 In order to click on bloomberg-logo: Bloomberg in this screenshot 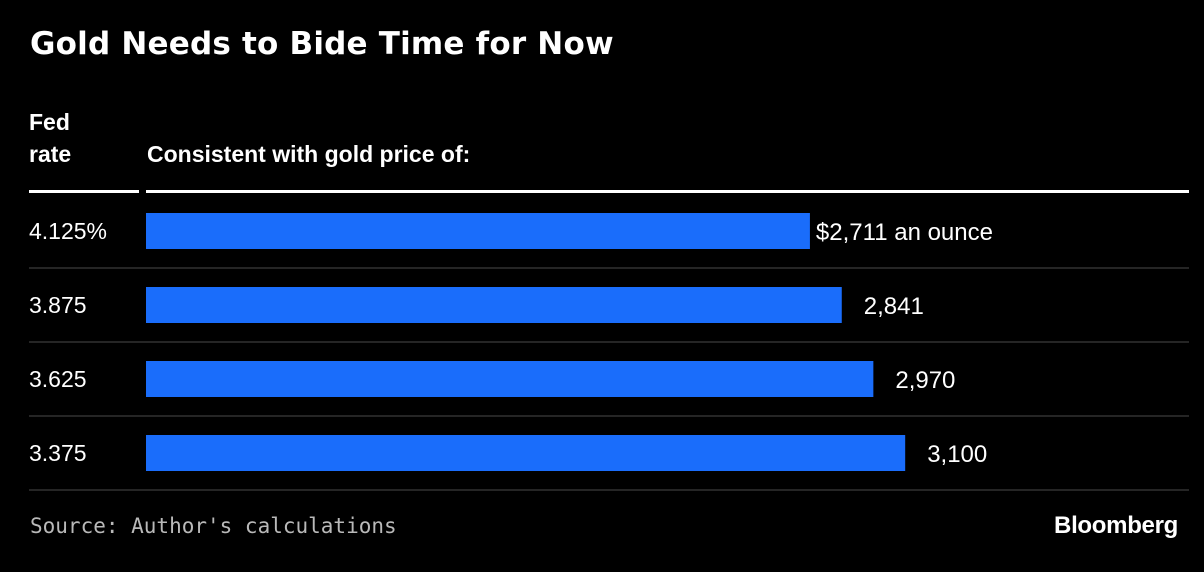, I will do `click(1116, 525)`.